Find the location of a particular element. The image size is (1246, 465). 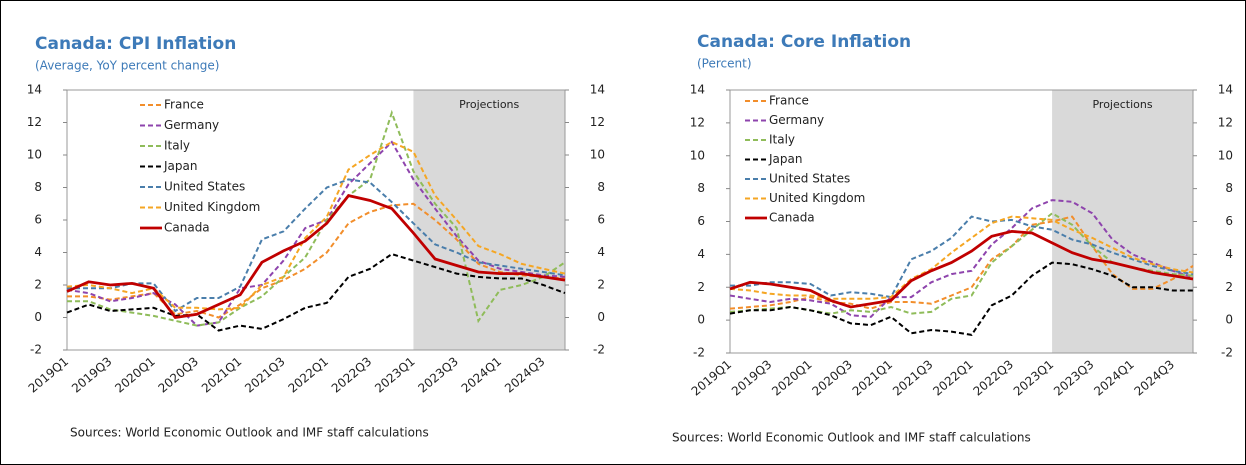

chart-subtitle: (Average, YoY percent change) is located at coordinates (127, 66).